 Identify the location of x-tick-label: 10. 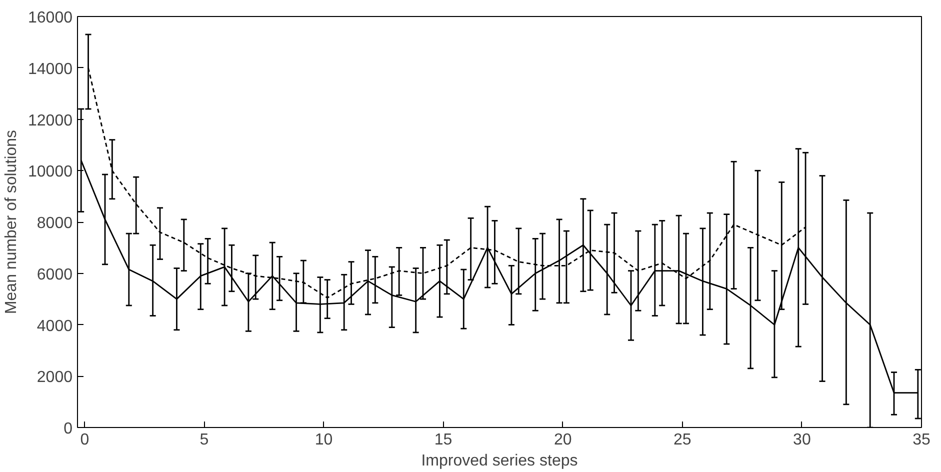
(323, 440).